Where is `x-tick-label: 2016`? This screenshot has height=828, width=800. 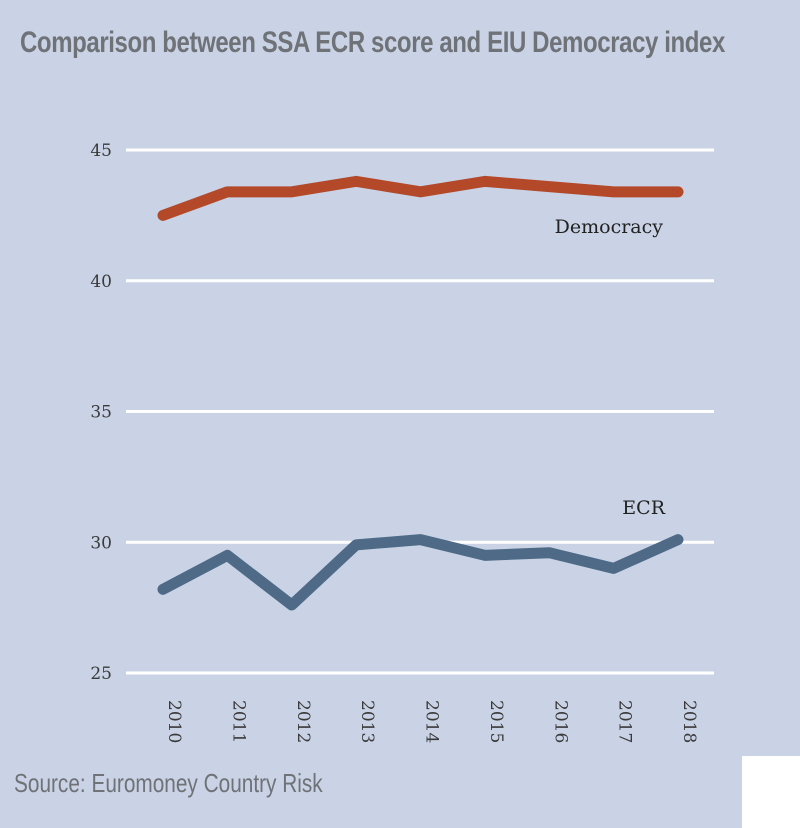 x-tick-label: 2016 is located at coordinates (560, 721).